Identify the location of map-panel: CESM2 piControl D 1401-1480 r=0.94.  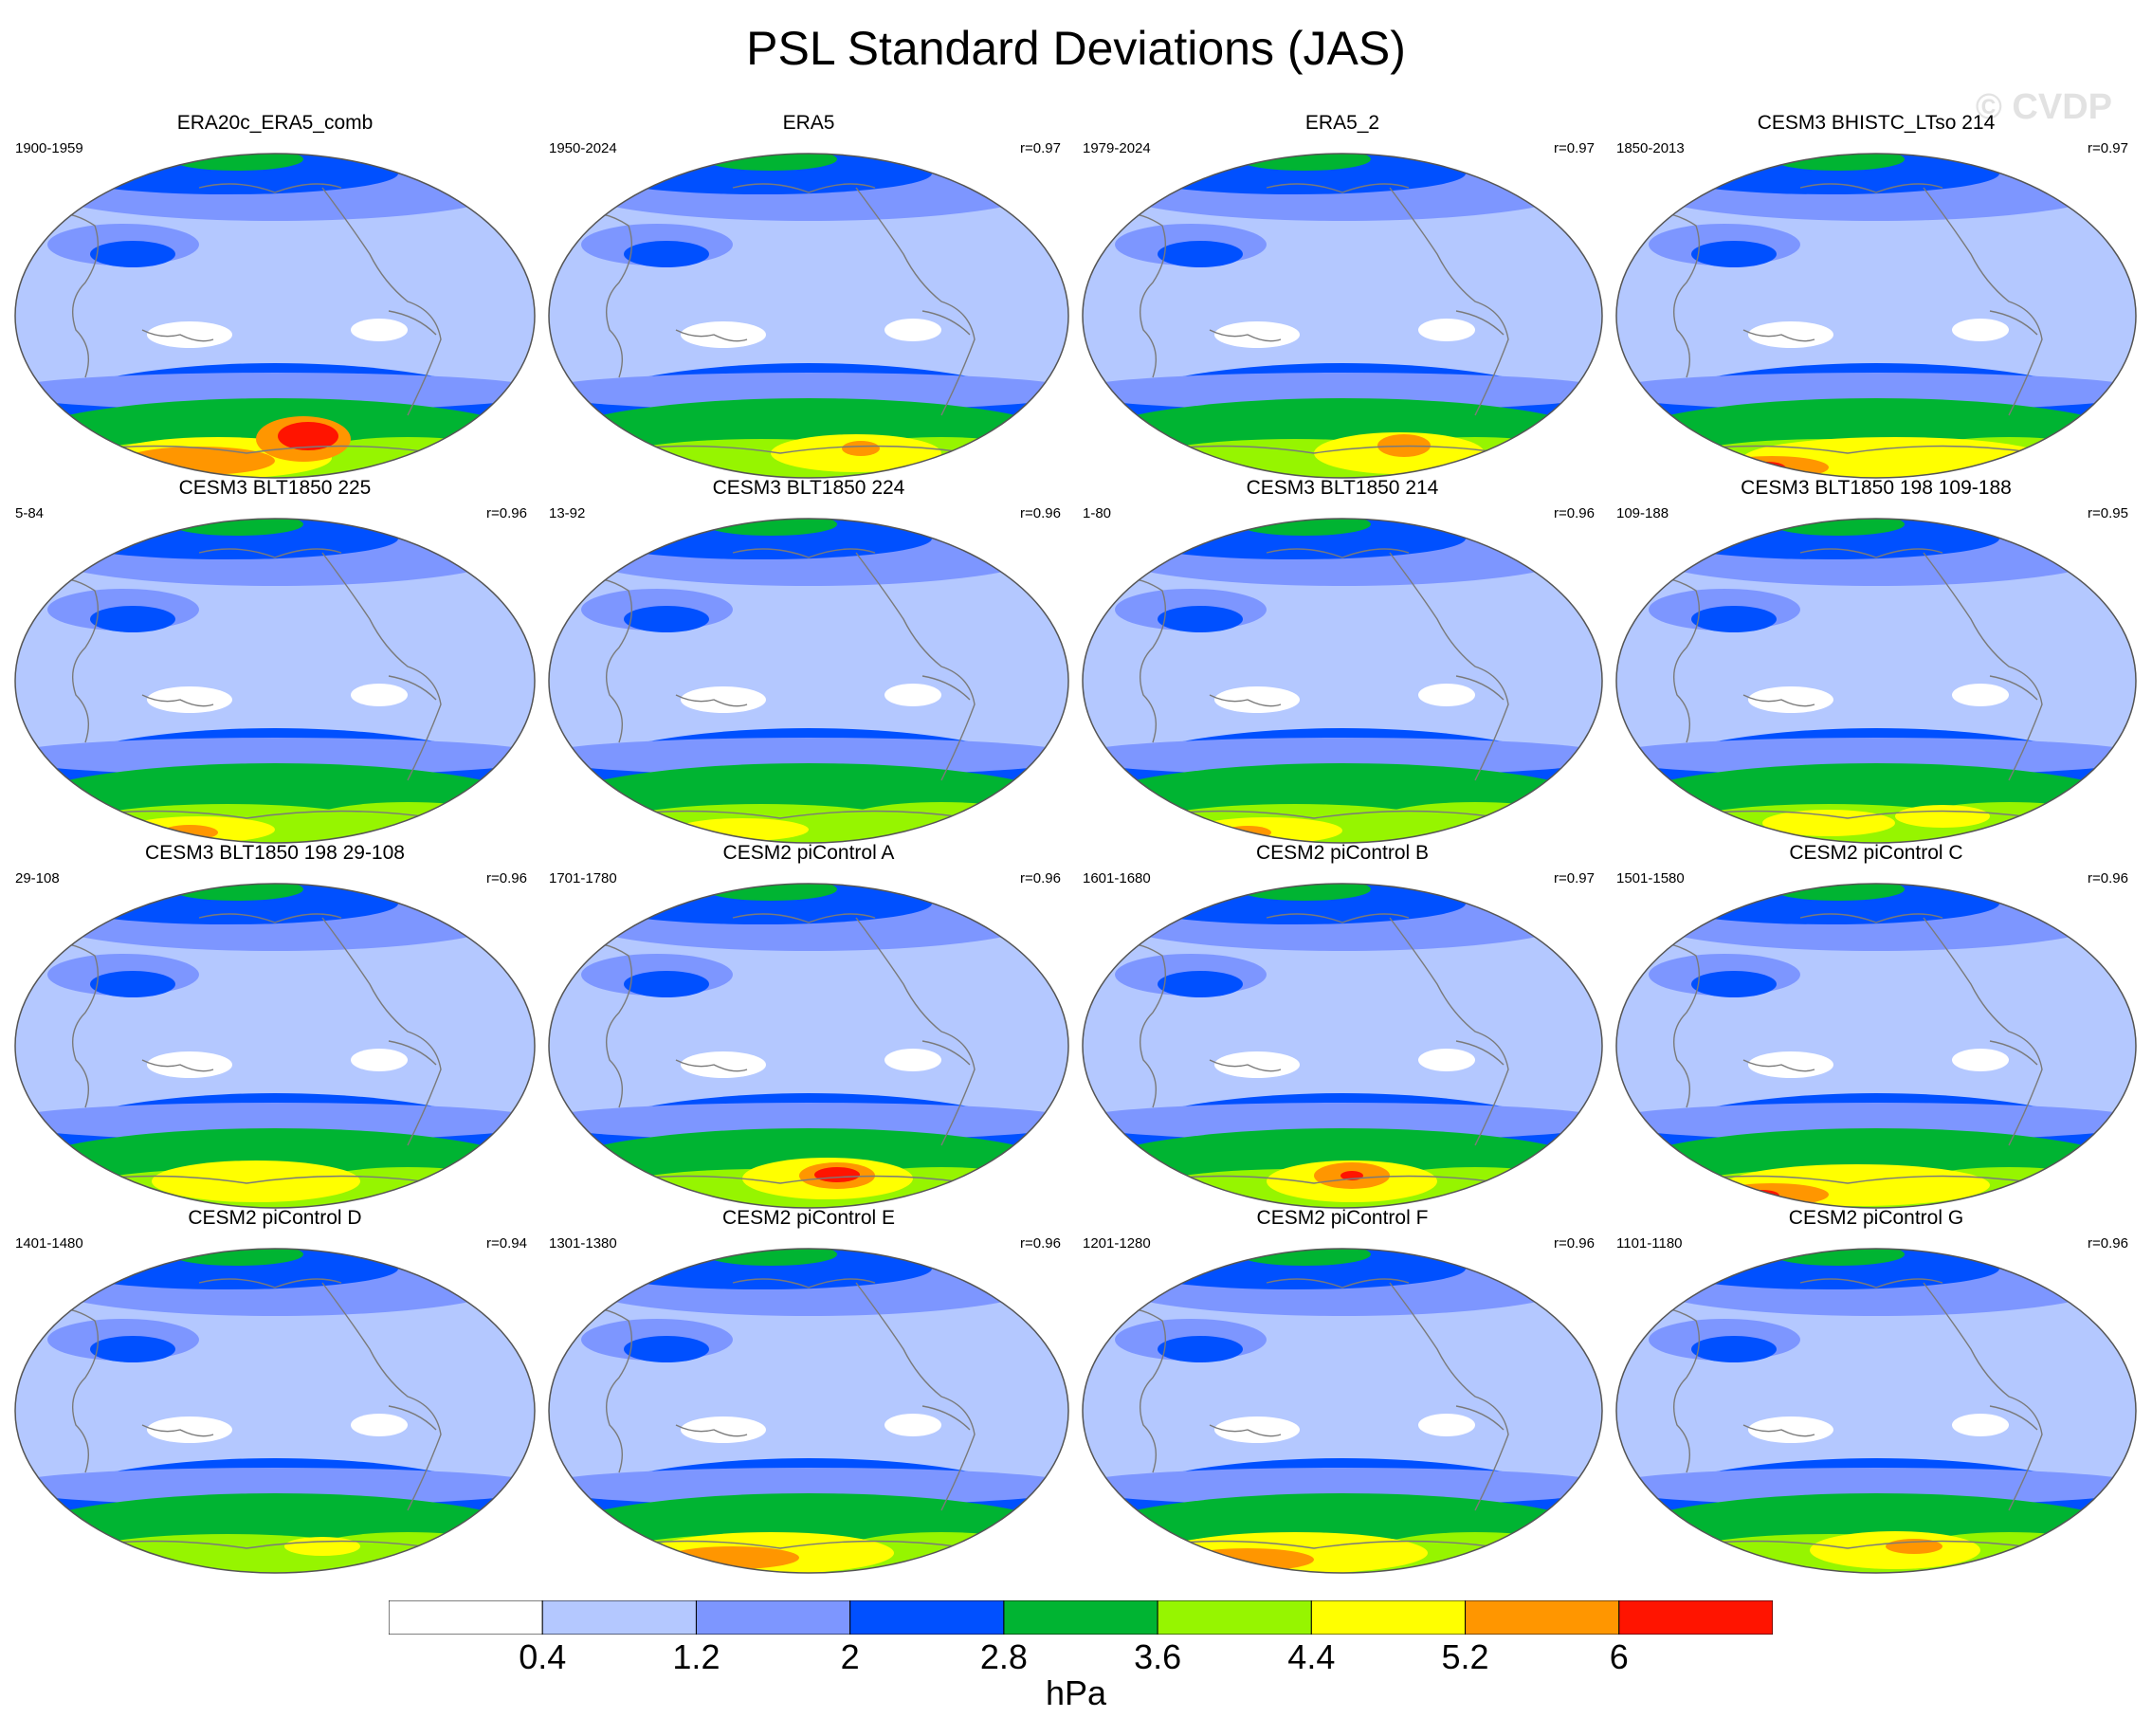
(274, 1390).